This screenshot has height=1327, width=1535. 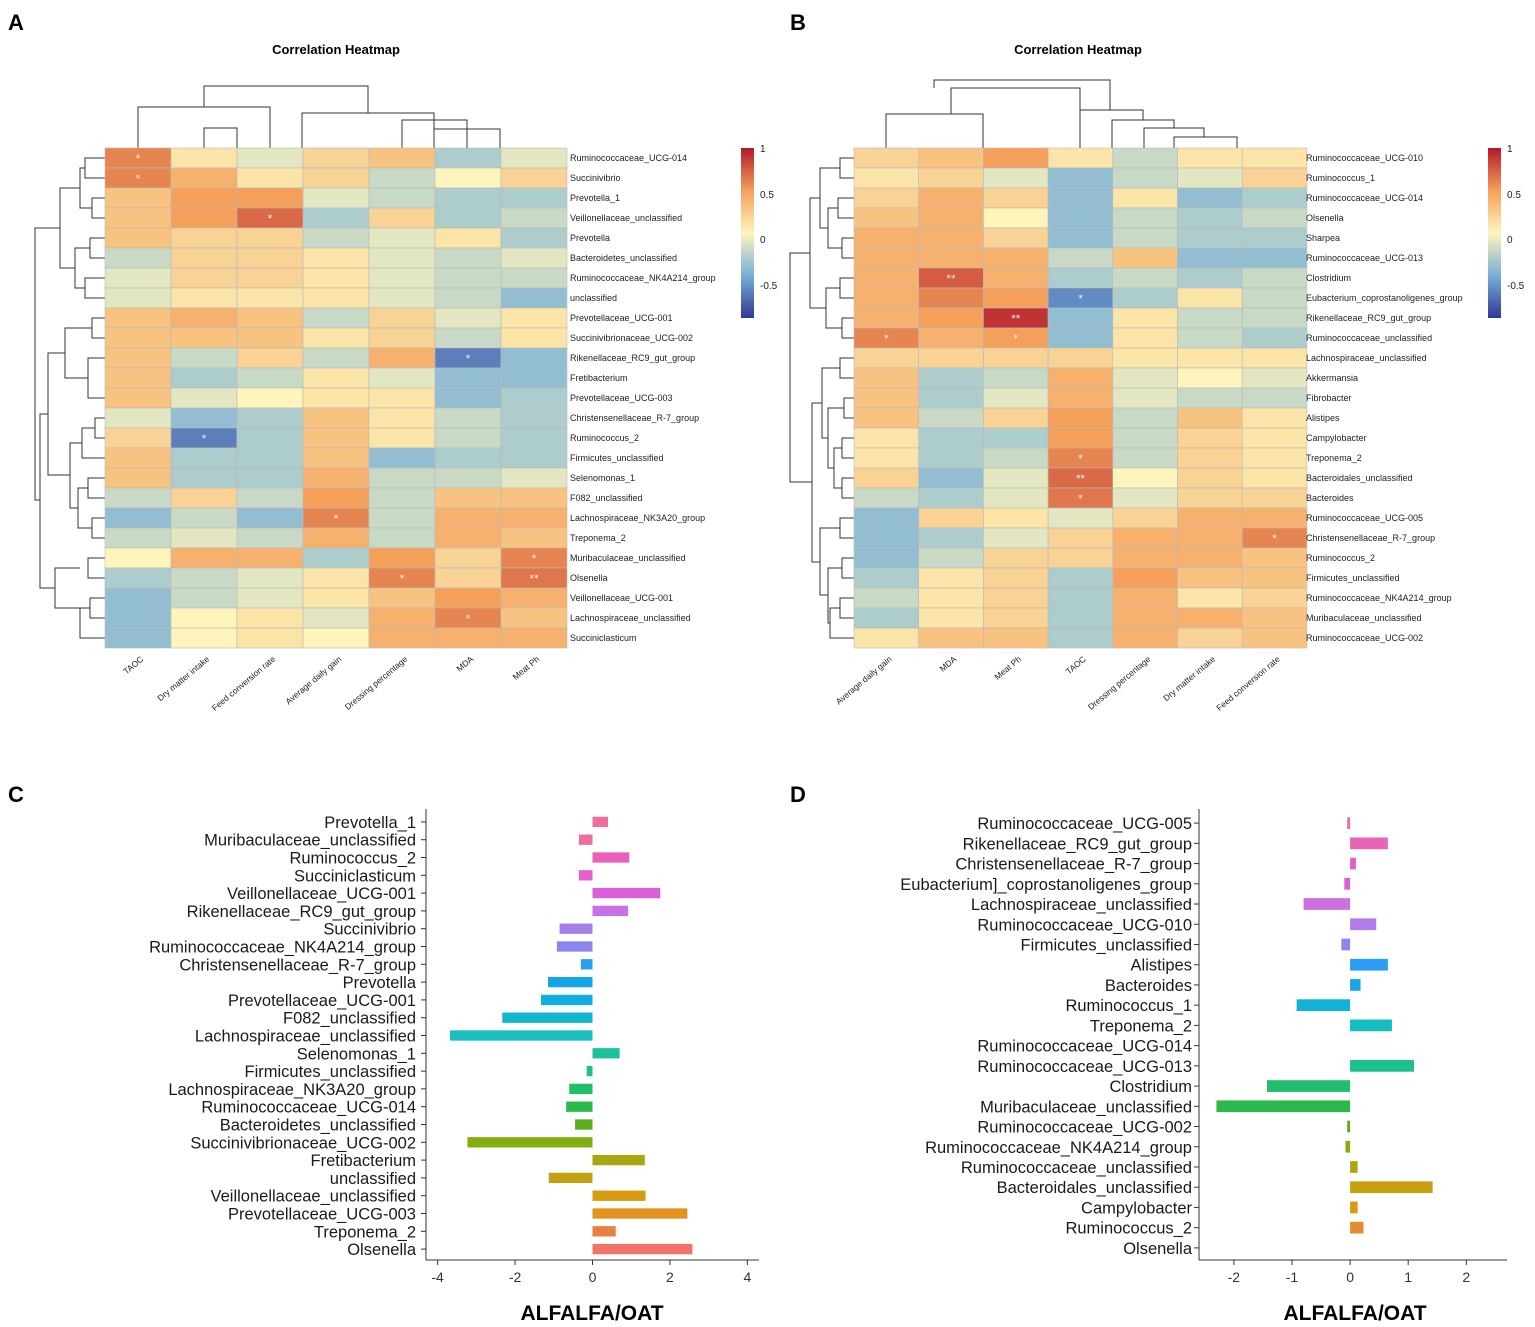 I want to click on hm-b-col-label: Dressing percentage, so click(x=1119, y=683).